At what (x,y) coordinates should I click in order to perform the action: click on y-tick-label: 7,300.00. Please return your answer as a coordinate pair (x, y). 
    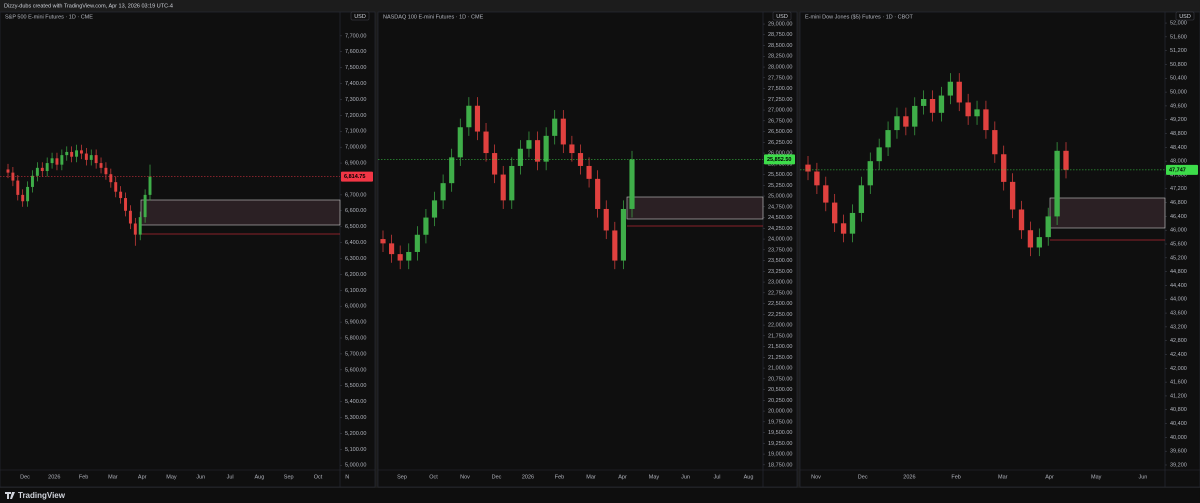
    Looking at the image, I should click on (355, 100).